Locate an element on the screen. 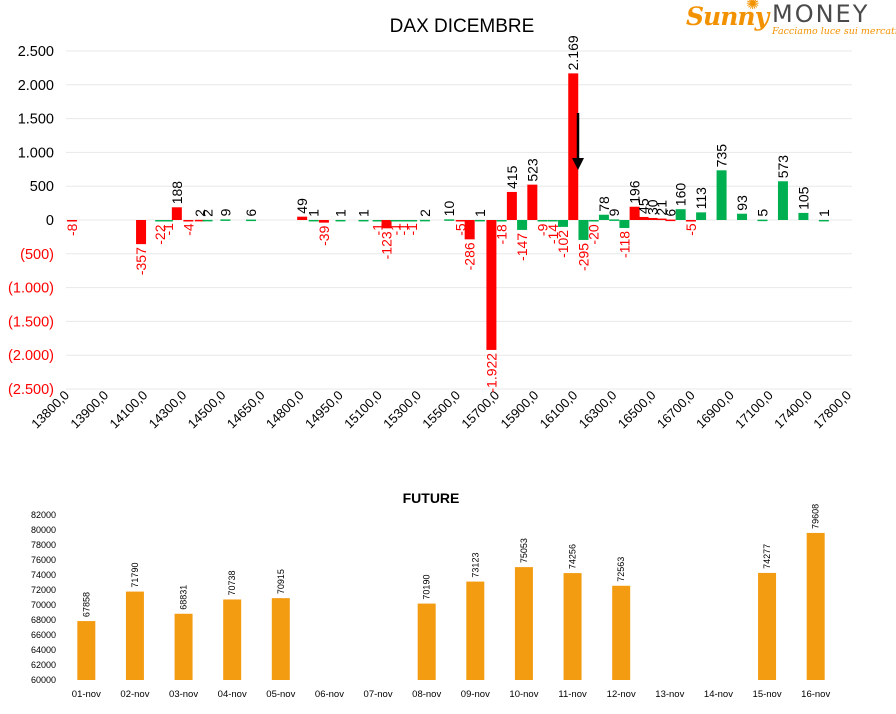  brand-logo: ✺ Sunny MONEY Facciamo luce sui mercati is located at coordinates (791, 20).